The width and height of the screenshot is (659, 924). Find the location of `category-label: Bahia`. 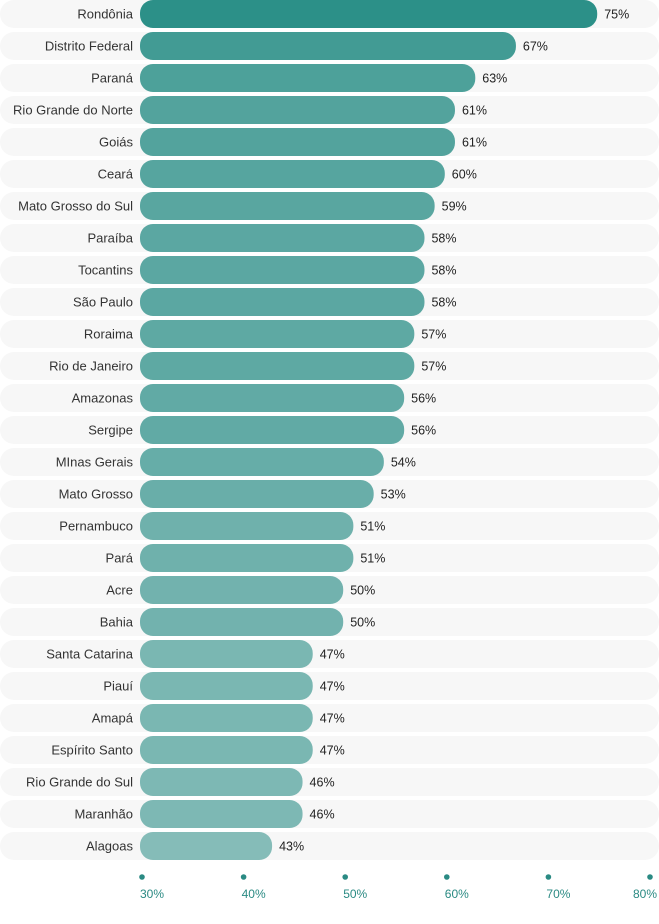

category-label: Bahia is located at coordinates (117, 622).